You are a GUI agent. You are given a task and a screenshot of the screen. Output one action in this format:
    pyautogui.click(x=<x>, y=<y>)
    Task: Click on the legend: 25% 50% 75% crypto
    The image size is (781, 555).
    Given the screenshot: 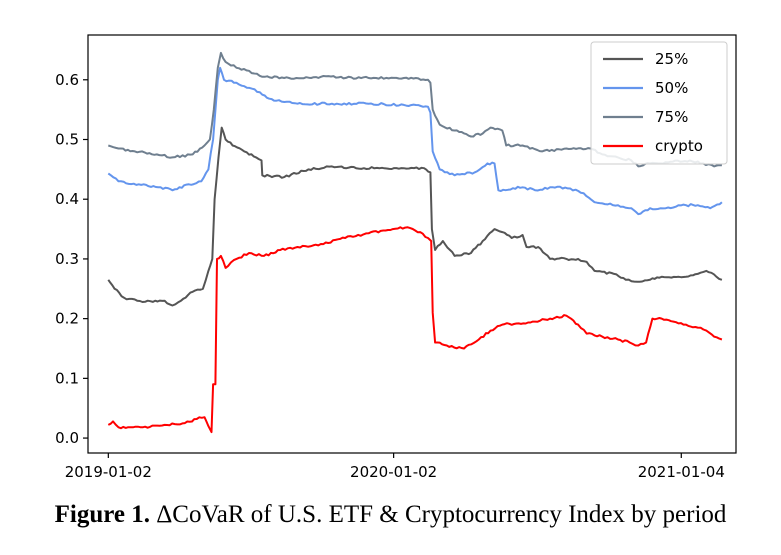 What is the action you would take?
    pyautogui.click(x=659, y=103)
    